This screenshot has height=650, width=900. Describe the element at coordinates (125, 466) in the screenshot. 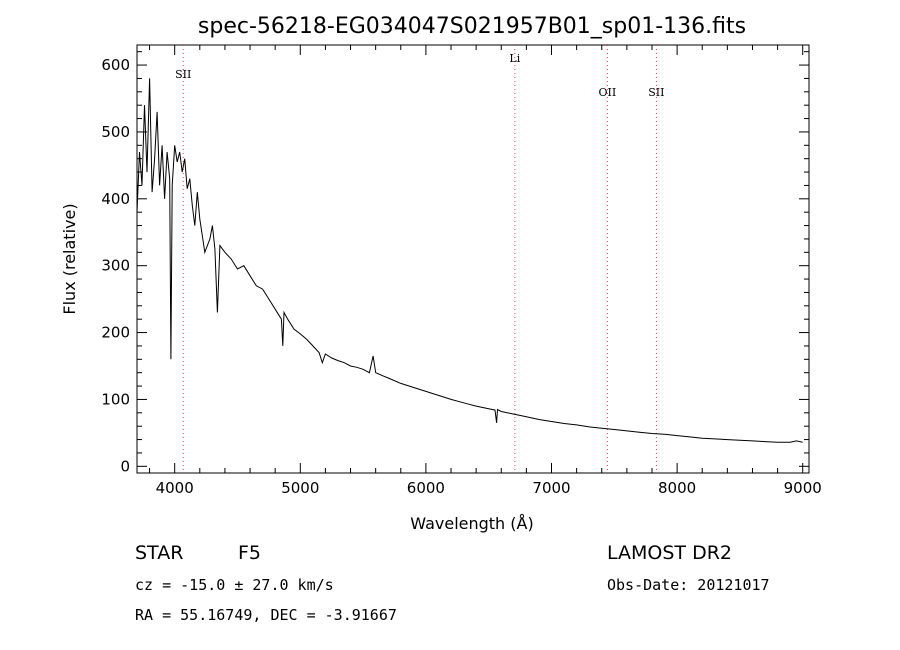

I see `y-tick-label: 0` at that location.